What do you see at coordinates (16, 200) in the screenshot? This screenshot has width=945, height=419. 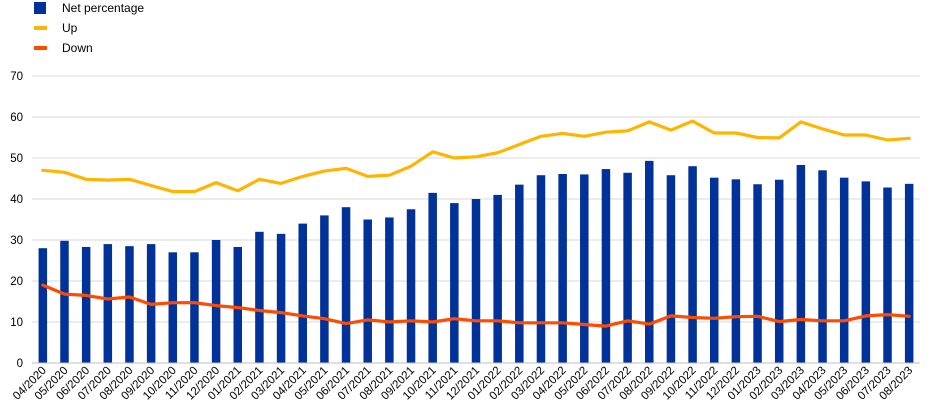 I see `y-tick-label: 40` at bounding box center [16, 200].